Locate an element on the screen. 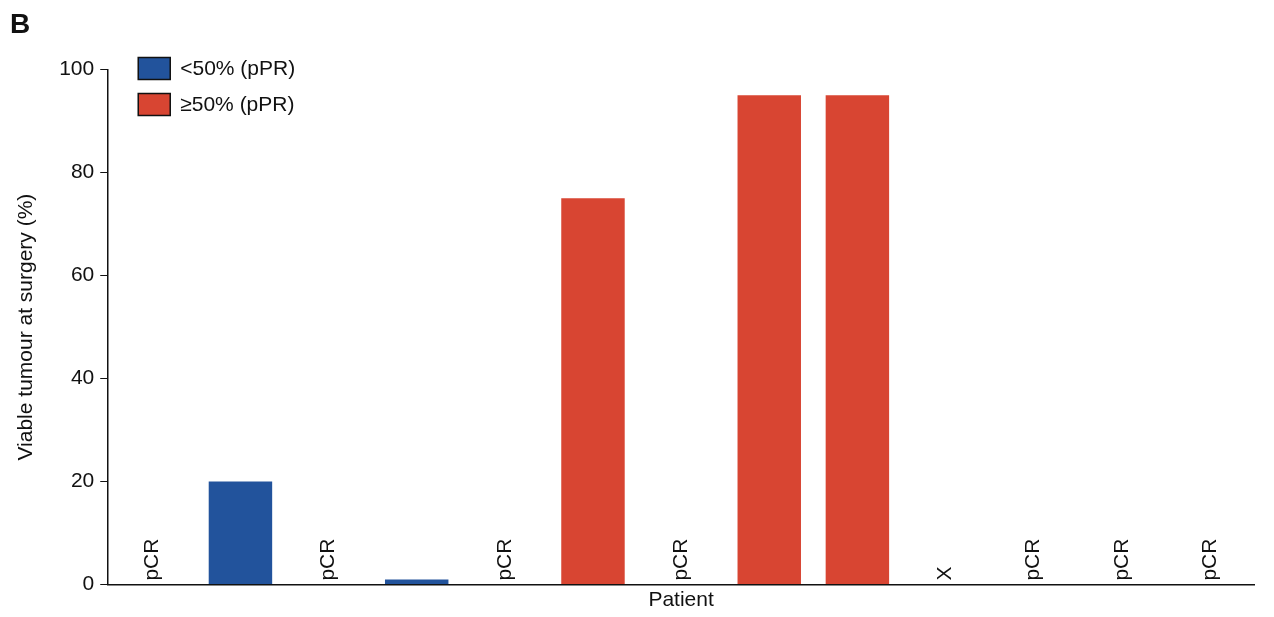 Image resolution: width=1274 pixels, height=617 pixels. data-label: X is located at coordinates (944, 573).